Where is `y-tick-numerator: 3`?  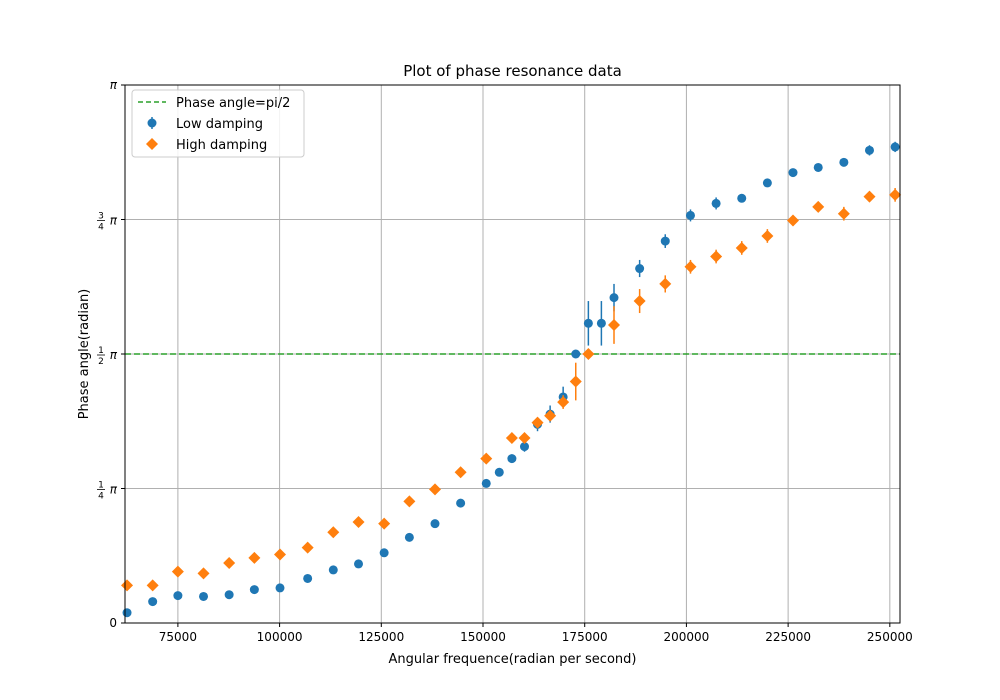 y-tick-numerator: 3 is located at coordinates (101, 216).